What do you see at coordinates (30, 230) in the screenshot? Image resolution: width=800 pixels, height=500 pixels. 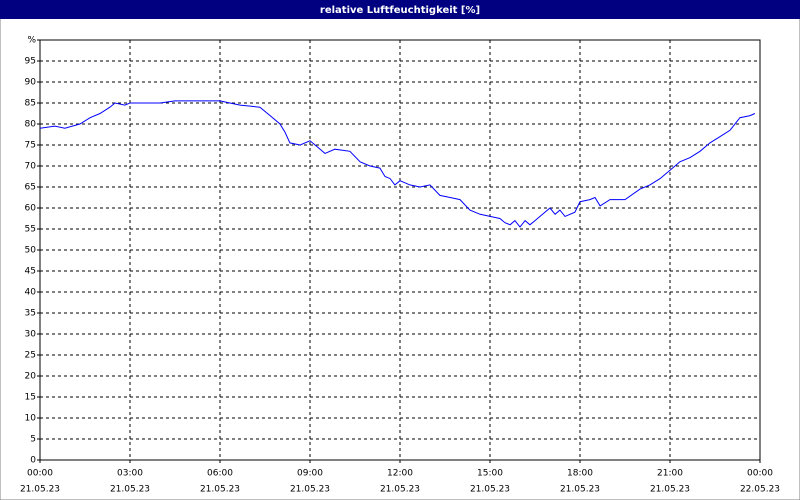 I see `y-tick-label: 55` at bounding box center [30, 230].